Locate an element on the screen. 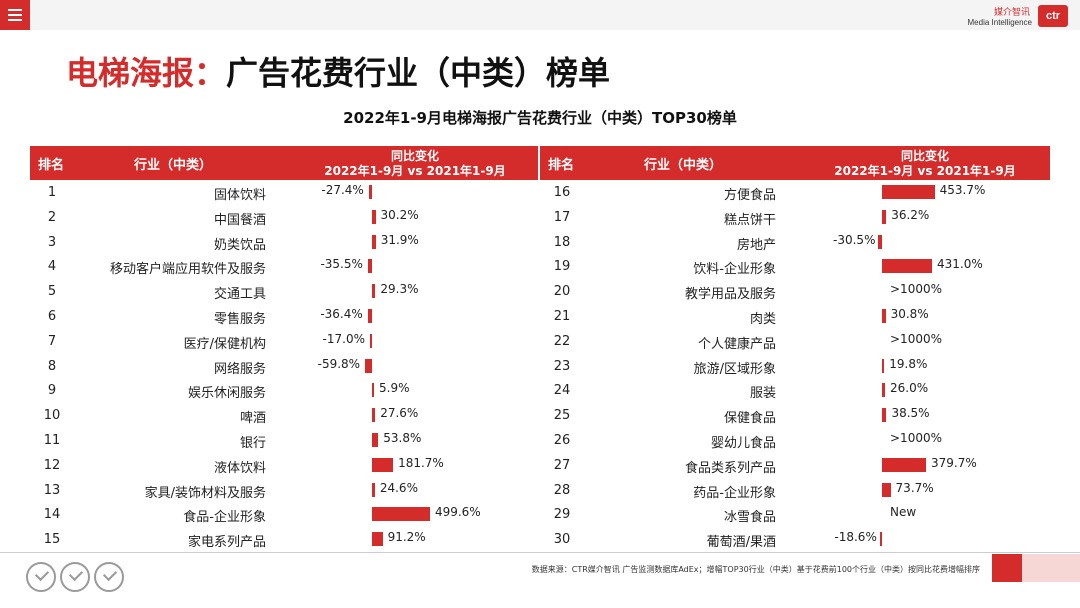 The image size is (1080, 608). change-value-label: New is located at coordinates (903, 512).